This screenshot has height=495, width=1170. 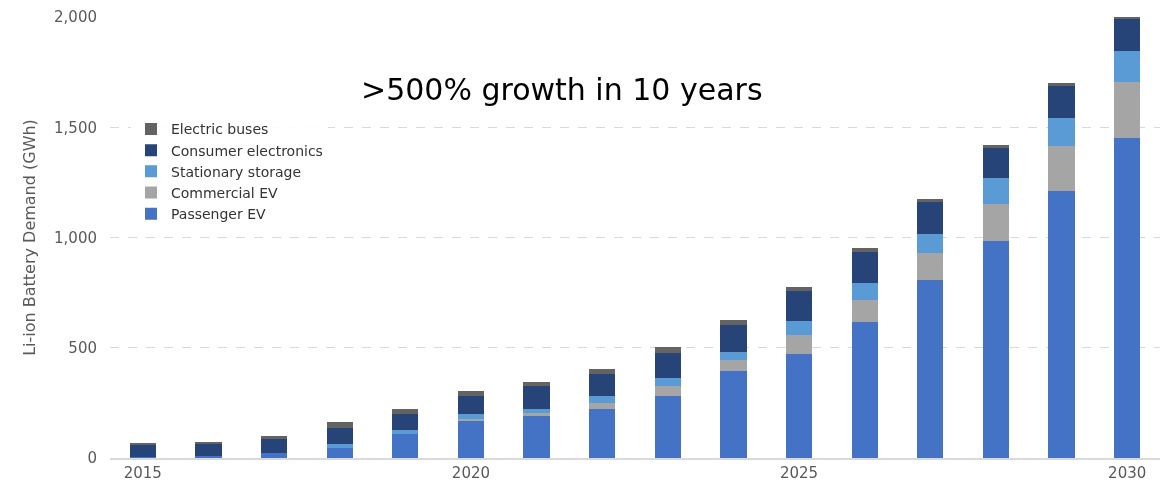 I want to click on legend-label: Electric buses, so click(x=220, y=129).